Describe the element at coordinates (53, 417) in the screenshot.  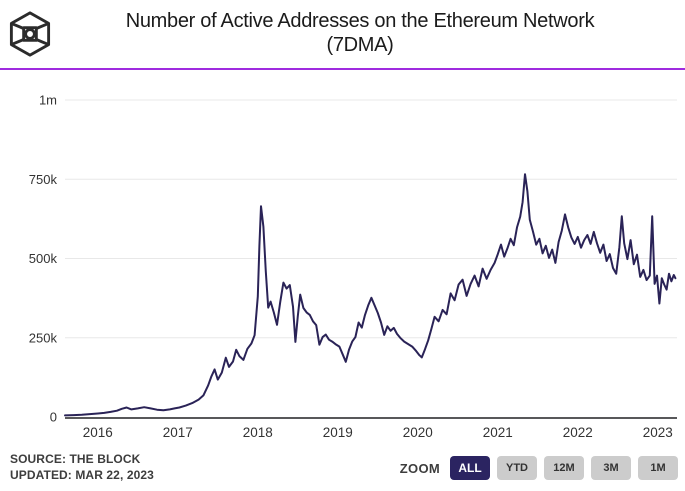
I see `y-axis-tick-label: 0` at that location.